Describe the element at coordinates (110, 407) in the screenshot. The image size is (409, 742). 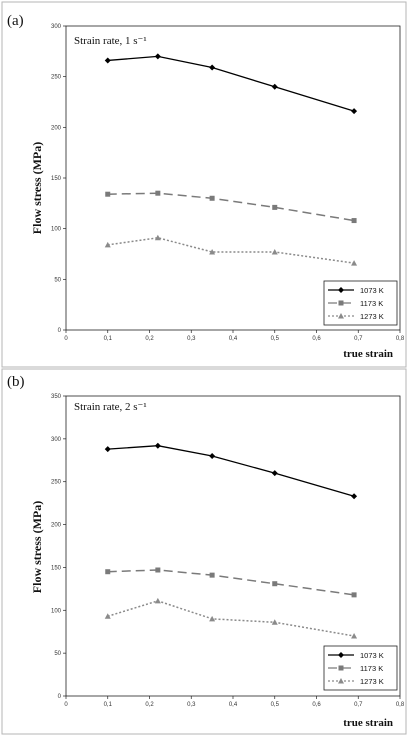
I see `strain-rate-annotation: Strain rate, 2 s⁻¹` at that location.